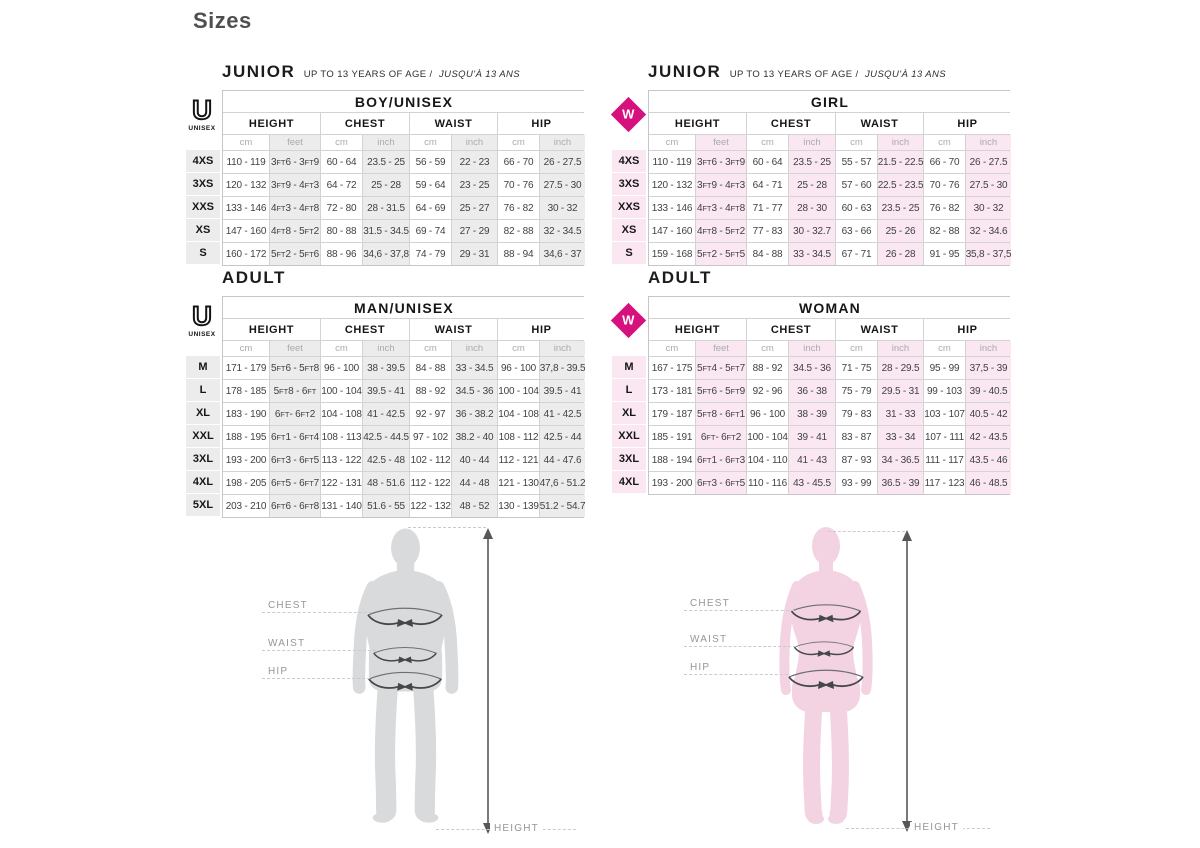 This screenshot has width=1200, height=848. Describe the element at coordinates (295, 254) in the screenshot. I see `value-cell: 5 FT 2 - 5 FT 6` at that location.